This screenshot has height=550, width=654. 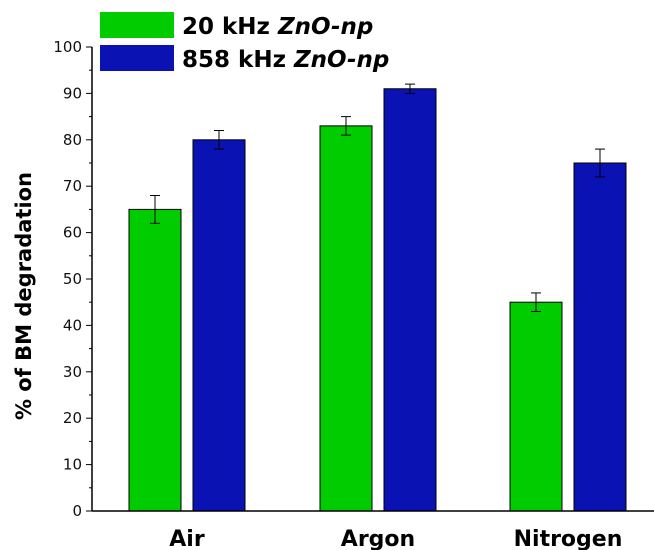 What do you see at coordinates (24, 296) in the screenshot?
I see `y-axis-label: % of BM degradation` at bounding box center [24, 296].